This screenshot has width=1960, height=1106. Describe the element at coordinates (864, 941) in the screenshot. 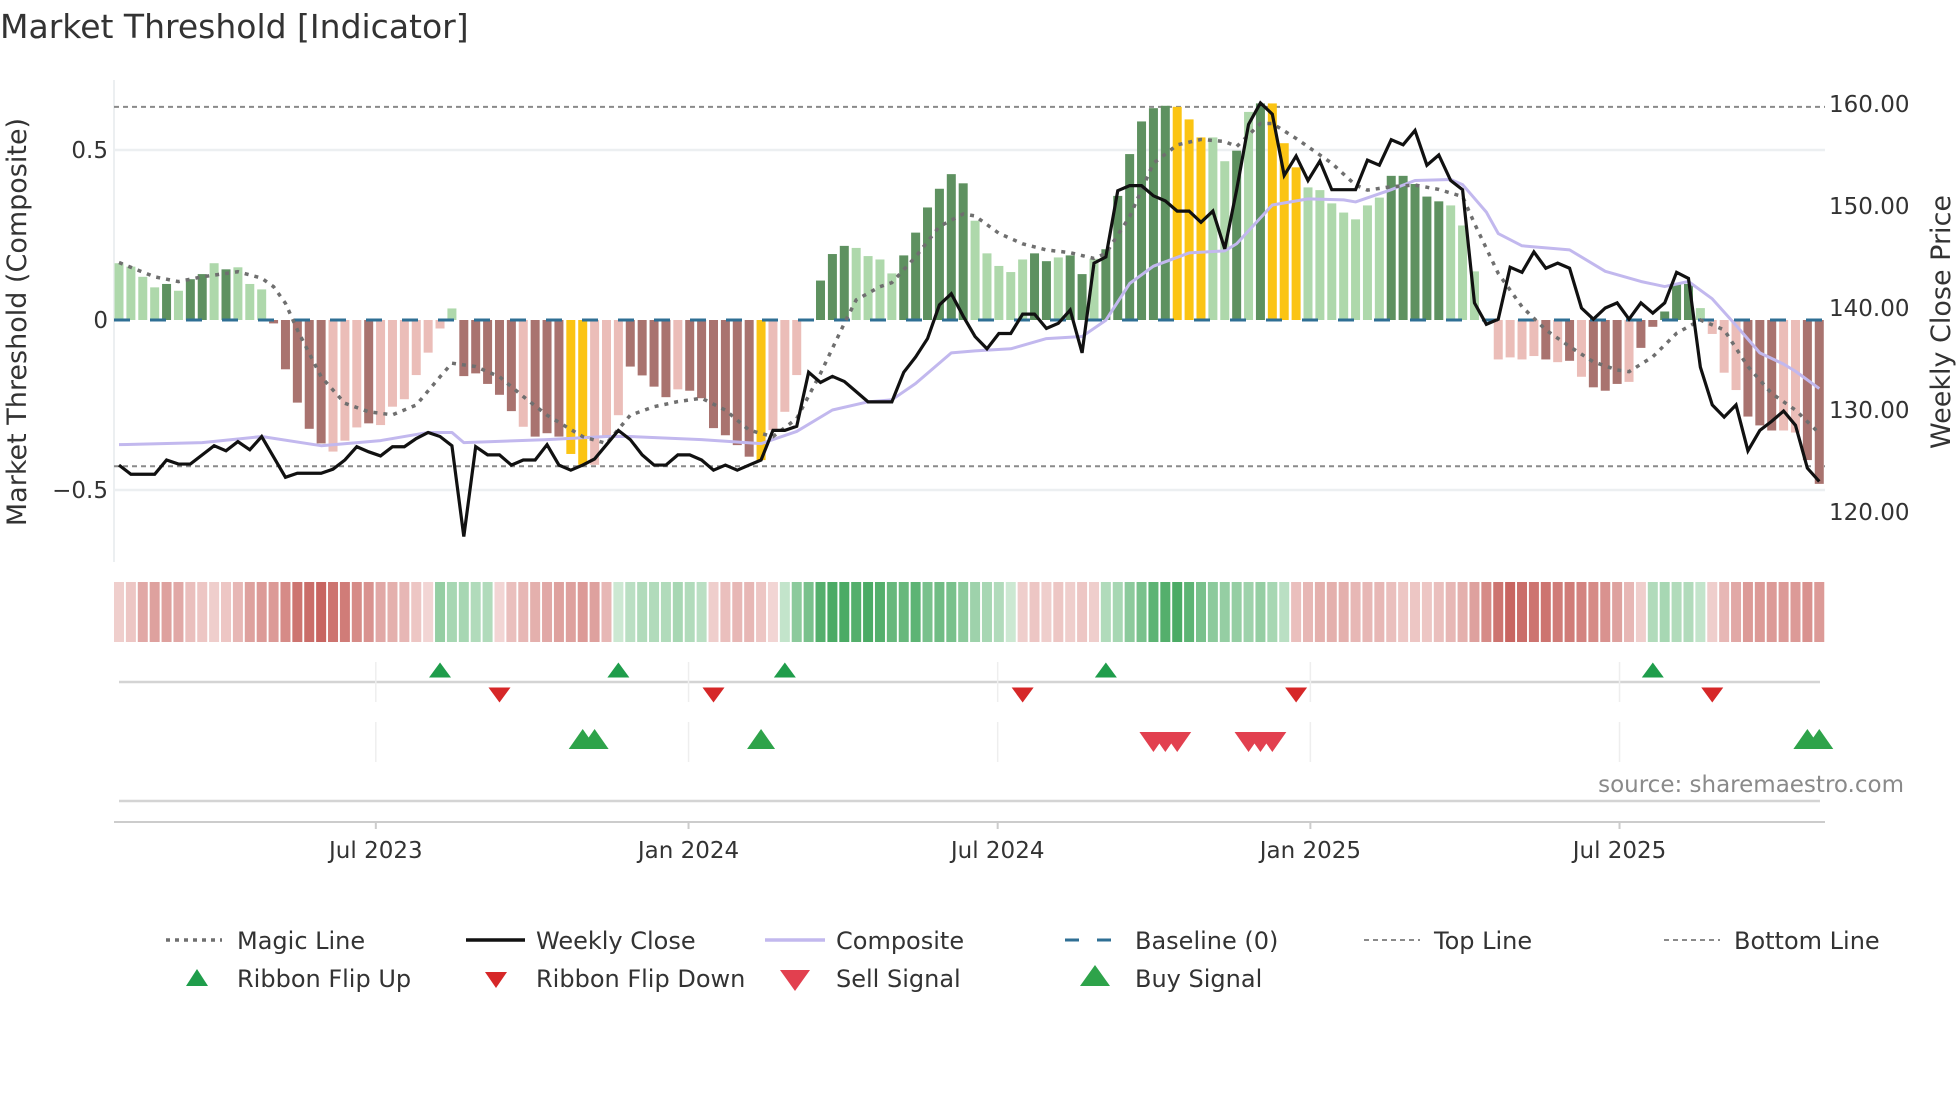

I see `legend-item-composite: Composite` at that location.